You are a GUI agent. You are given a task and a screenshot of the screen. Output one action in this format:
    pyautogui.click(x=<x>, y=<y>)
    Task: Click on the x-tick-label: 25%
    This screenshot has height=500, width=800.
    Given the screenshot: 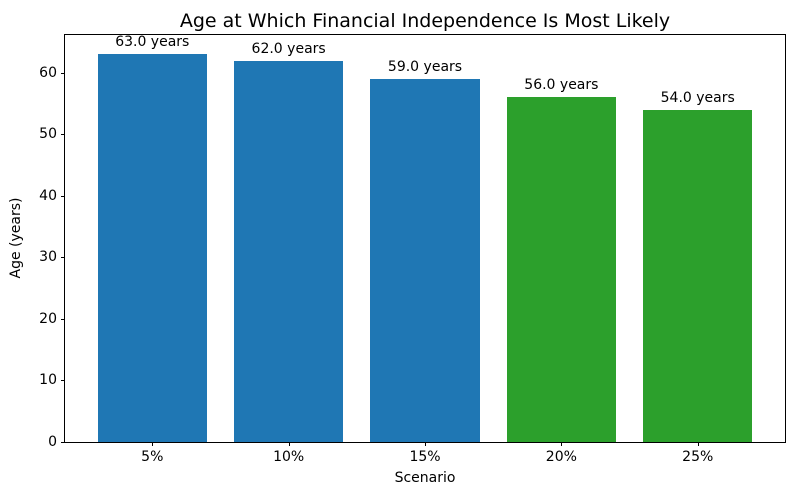 What is the action you would take?
    pyautogui.click(x=698, y=457)
    